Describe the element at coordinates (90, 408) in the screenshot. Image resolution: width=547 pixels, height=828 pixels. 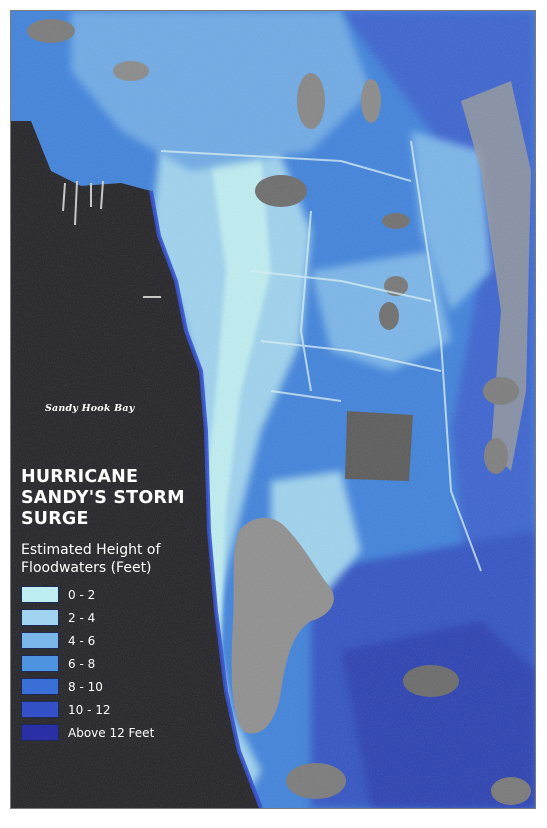
I see `bay-label: Sandy Hook Bay` at that location.